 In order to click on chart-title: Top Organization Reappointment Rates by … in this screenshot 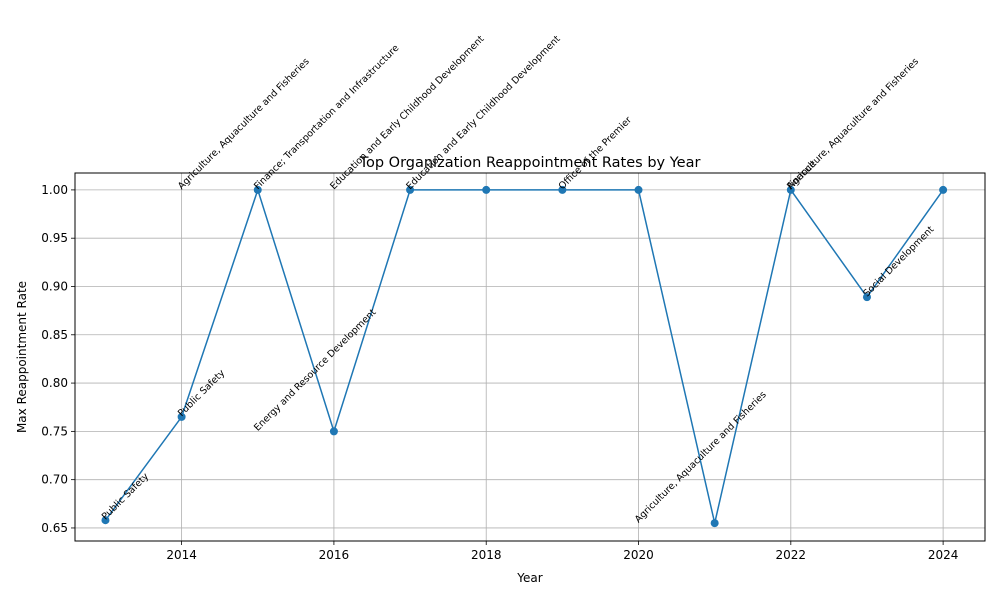, I will do `click(530, 163)`.